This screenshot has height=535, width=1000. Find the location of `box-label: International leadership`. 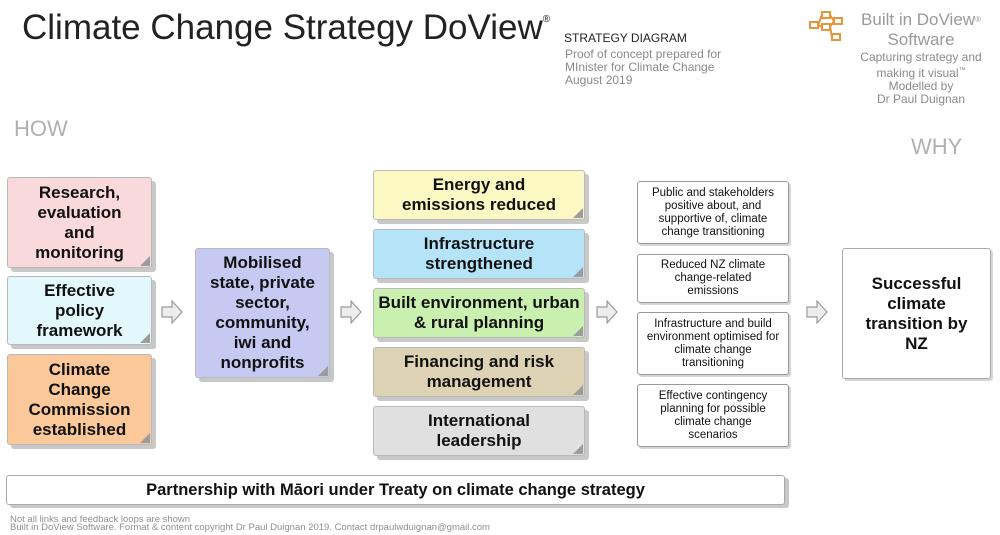

box-label: International leadership is located at coordinates (478, 430).